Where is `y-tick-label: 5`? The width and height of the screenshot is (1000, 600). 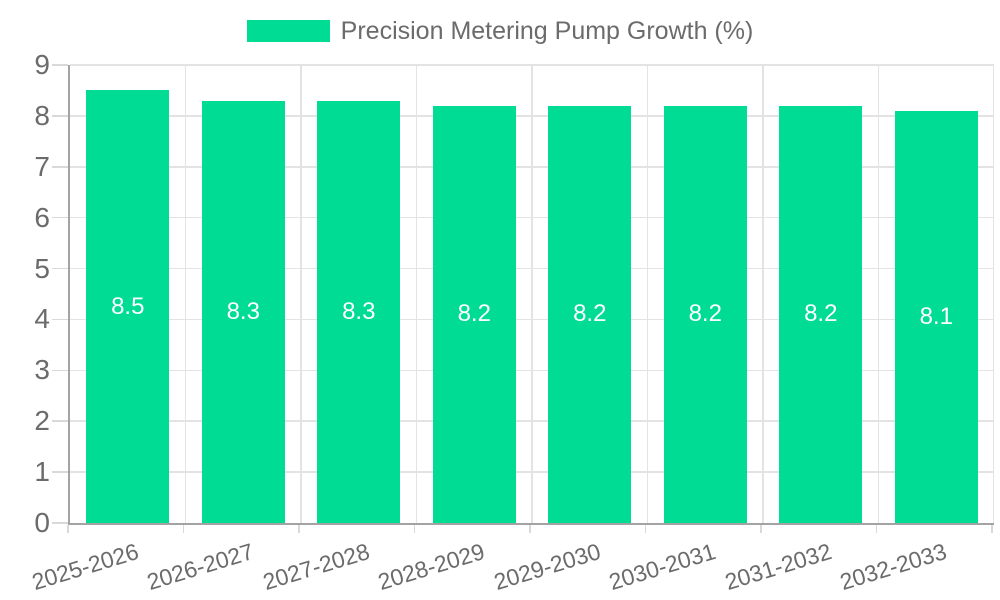 y-tick-label: 5 is located at coordinates (42, 268).